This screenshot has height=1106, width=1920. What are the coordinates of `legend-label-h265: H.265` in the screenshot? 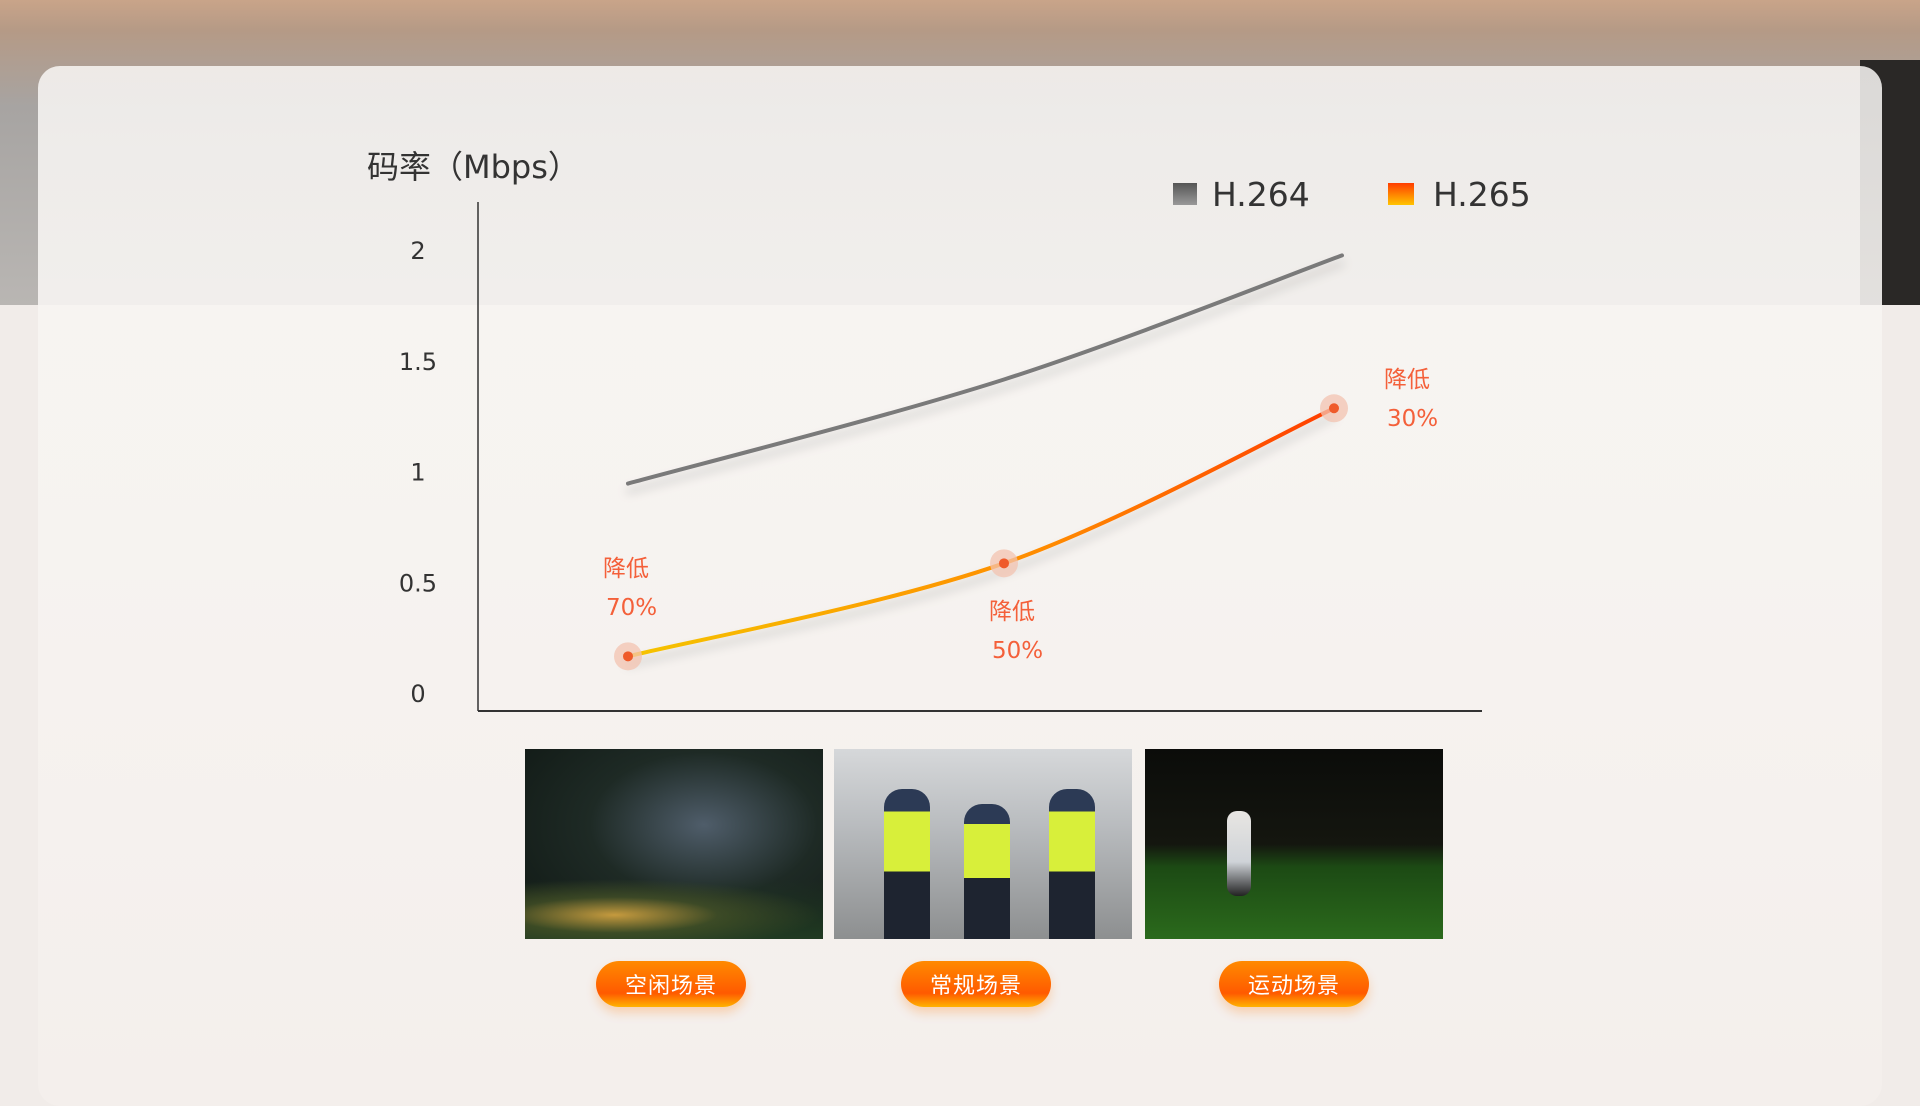 It's located at (1482, 194).